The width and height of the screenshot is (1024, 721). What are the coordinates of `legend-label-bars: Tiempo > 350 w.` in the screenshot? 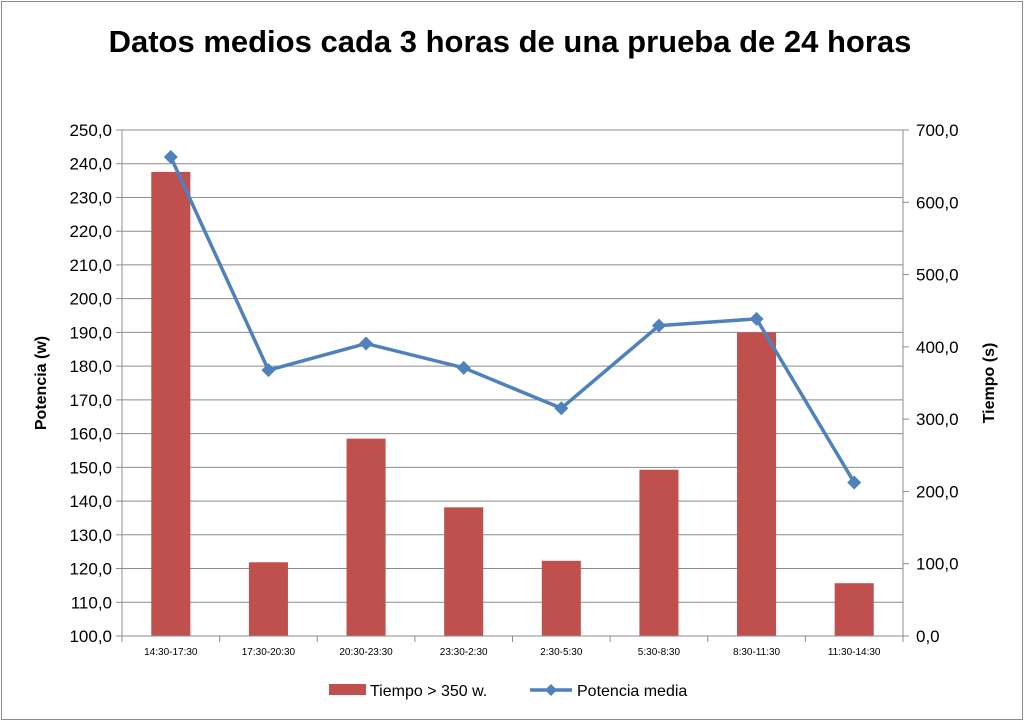 It's located at (428, 691).